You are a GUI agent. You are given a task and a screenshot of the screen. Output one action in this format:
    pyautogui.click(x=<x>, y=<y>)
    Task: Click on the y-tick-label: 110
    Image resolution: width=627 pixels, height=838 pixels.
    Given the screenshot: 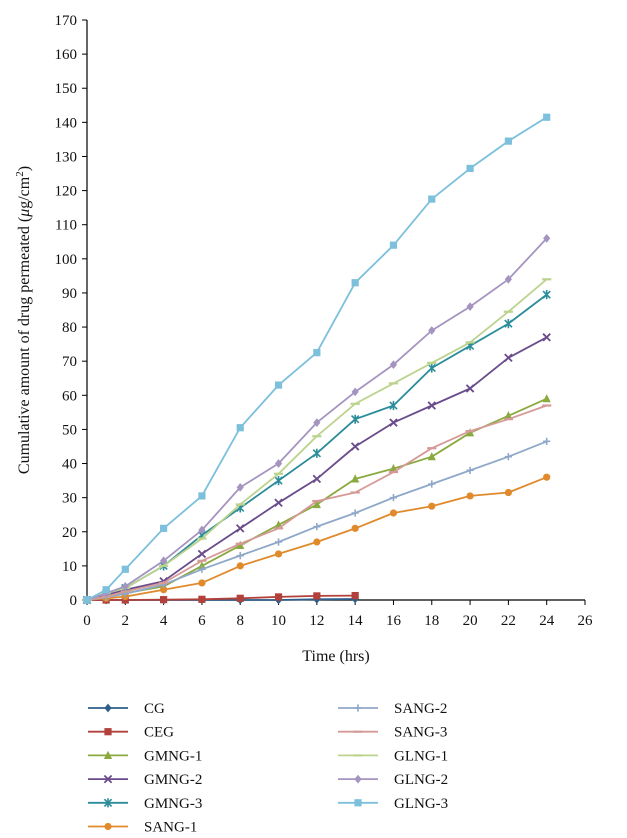 What is the action you would take?
    pyautogui.click(x=66, y=226)
    